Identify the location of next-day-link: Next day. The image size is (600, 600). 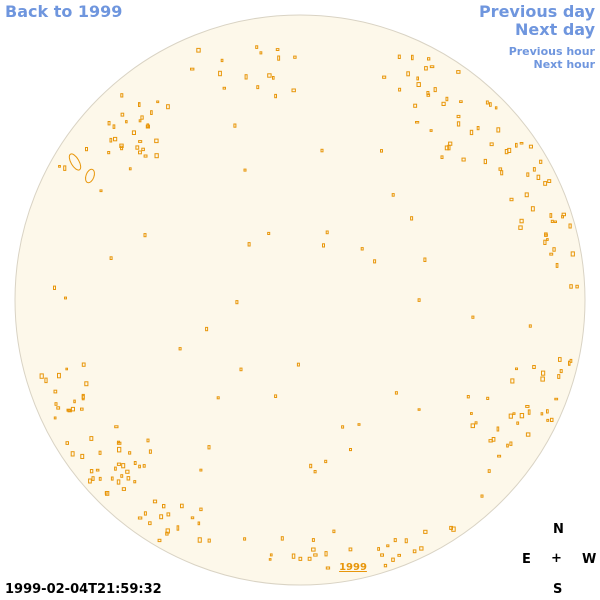
(555, 29).